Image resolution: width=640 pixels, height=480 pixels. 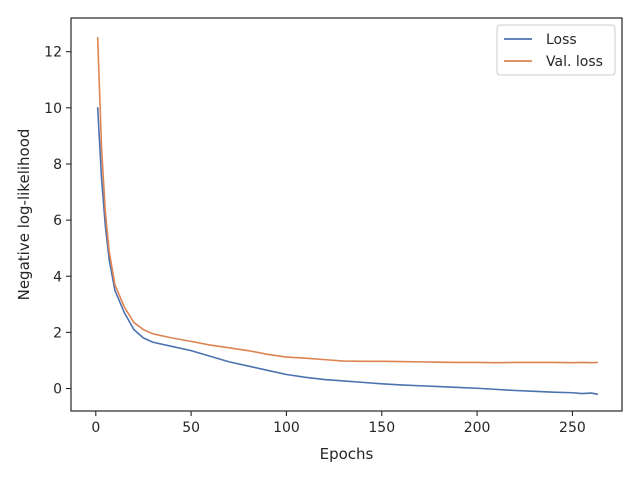 What do you see at coordinates (574, 62) in the screenshot?
I see `legend-val-loss-label: Val. loss` at bounding box center [574, 62].